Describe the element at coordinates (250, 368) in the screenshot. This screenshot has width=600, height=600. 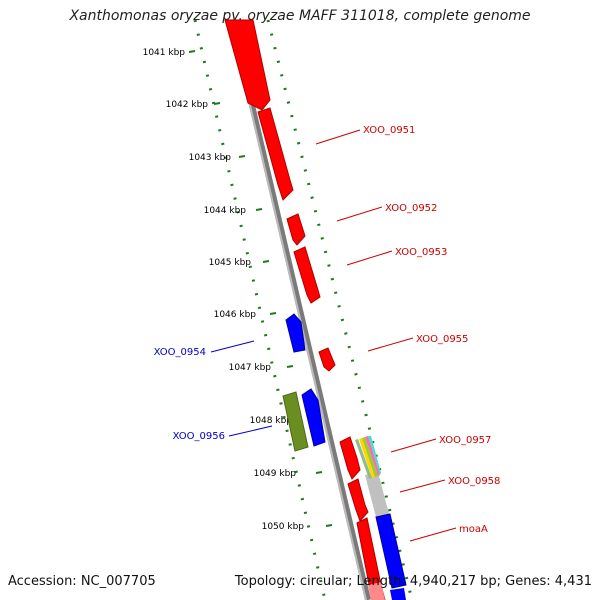
I see `ruler-tick-label: 1047 kbp` at that location.